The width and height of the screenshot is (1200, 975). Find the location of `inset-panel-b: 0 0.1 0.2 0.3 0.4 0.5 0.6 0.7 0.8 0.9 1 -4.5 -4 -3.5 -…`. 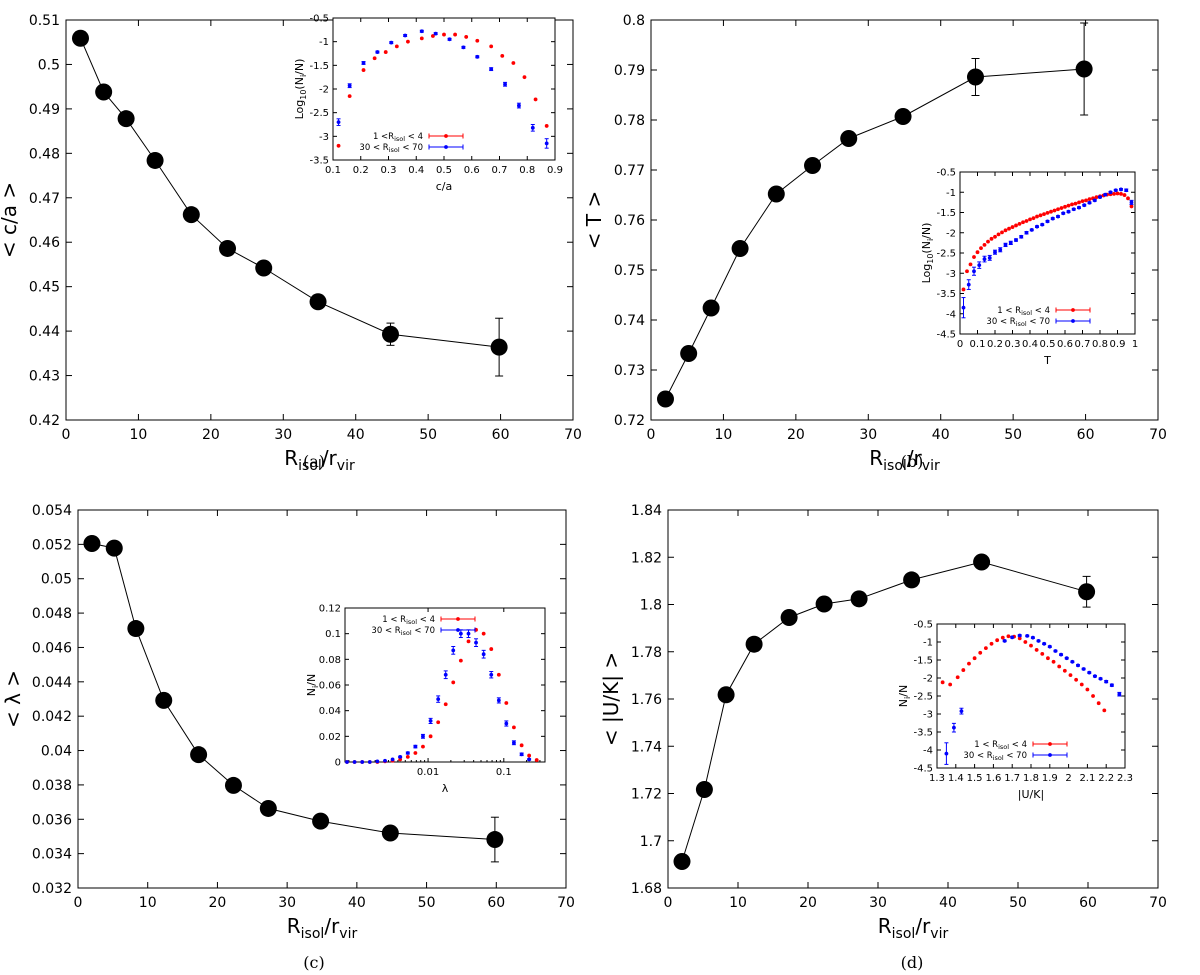

inset-panel-b: 0 0.1 0.2 0.3 0.4 0.5 0.6 0.7 0.8 0.9 1 -4.5 -4 -3.5 -… is located at coordinates (1029, 268).